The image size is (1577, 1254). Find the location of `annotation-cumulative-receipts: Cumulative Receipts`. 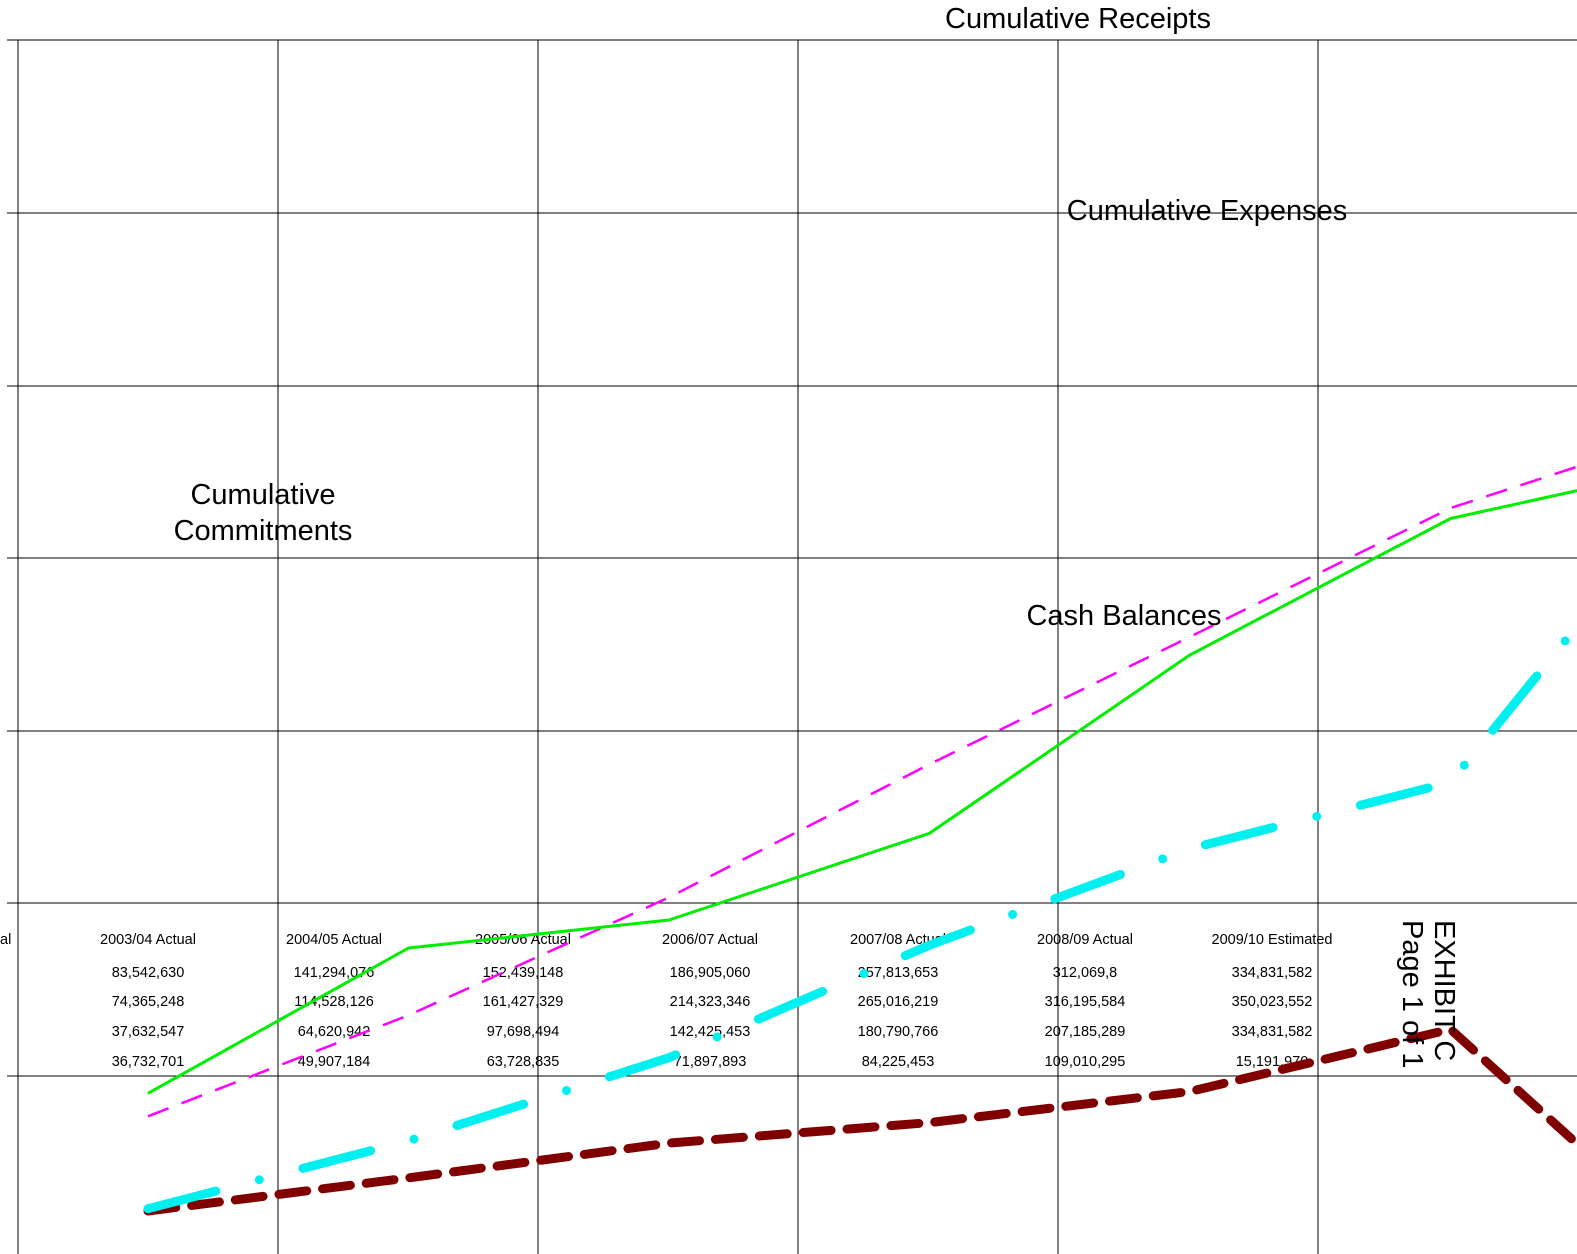

annotation-cumulative-receipts: Cumulative Receipts is located at coordinates (1078, 19).